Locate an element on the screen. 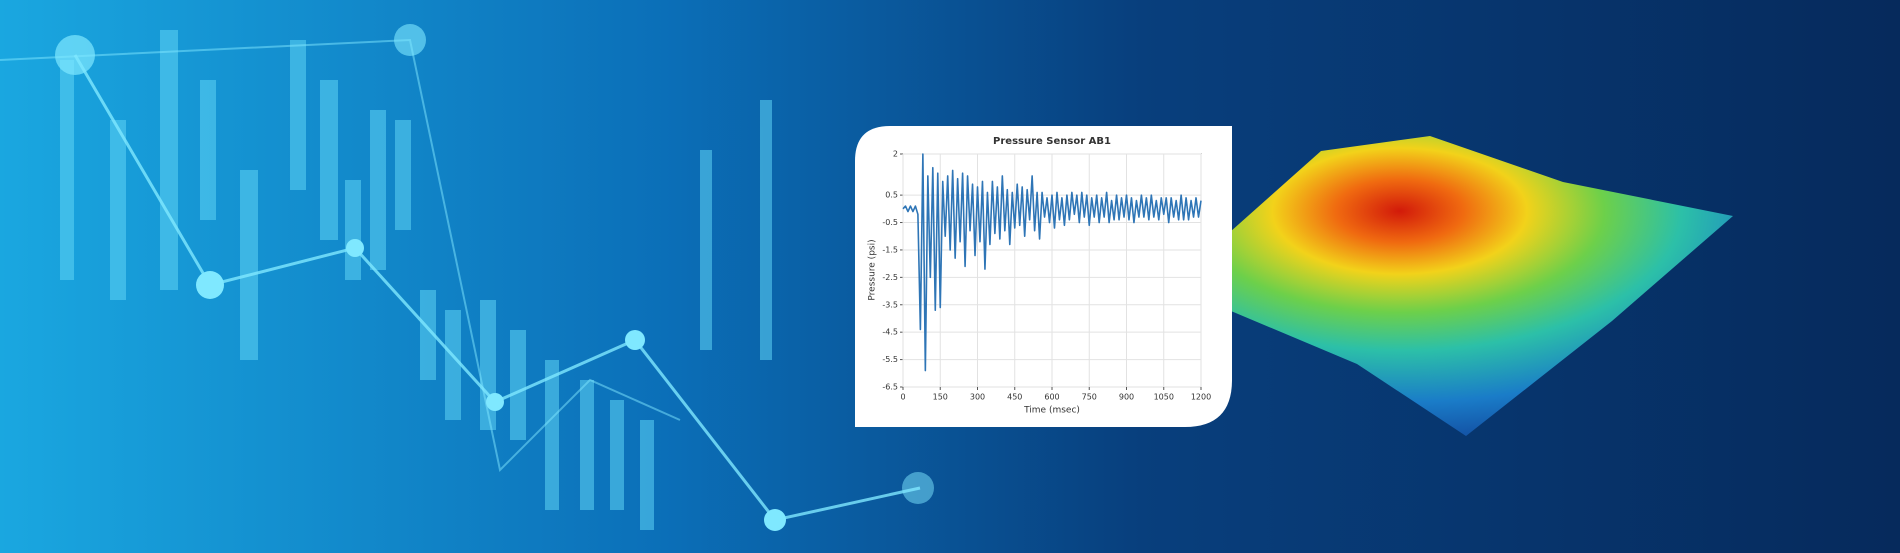 This screenshot has height=553, width=1900. y-tick-label: -4.5 is located at coordinates (890, 332).